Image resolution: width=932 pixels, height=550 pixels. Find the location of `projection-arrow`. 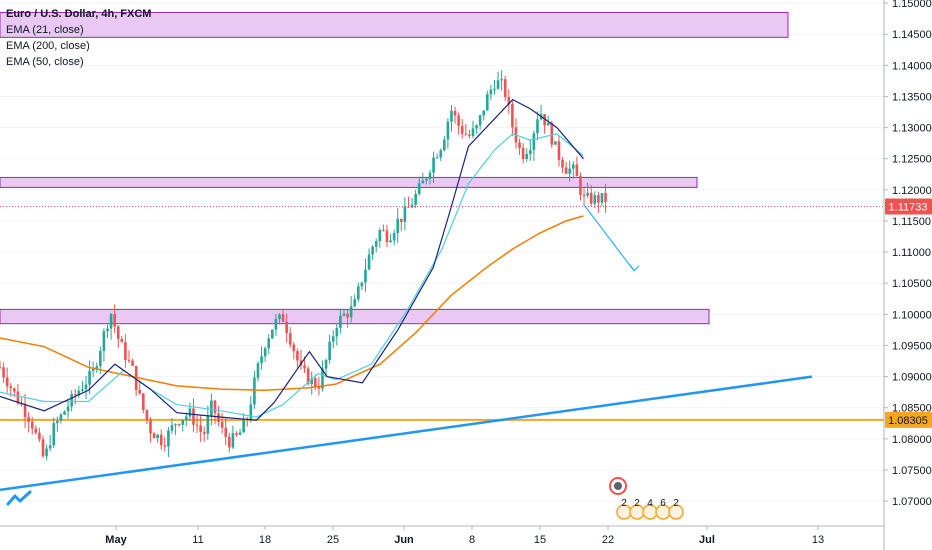

projection-arrow is located at coordinates (608, 237).